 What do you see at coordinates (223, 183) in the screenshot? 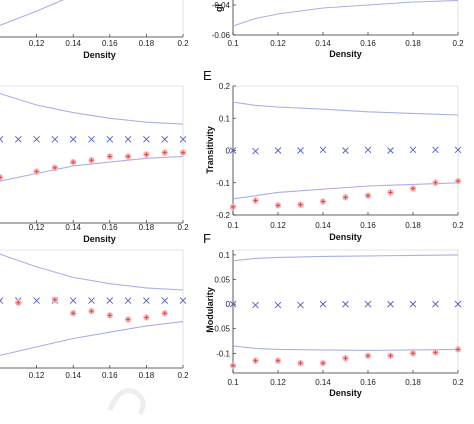
I see `y-tick-label: -0.1` at bounding box center [223, 183].